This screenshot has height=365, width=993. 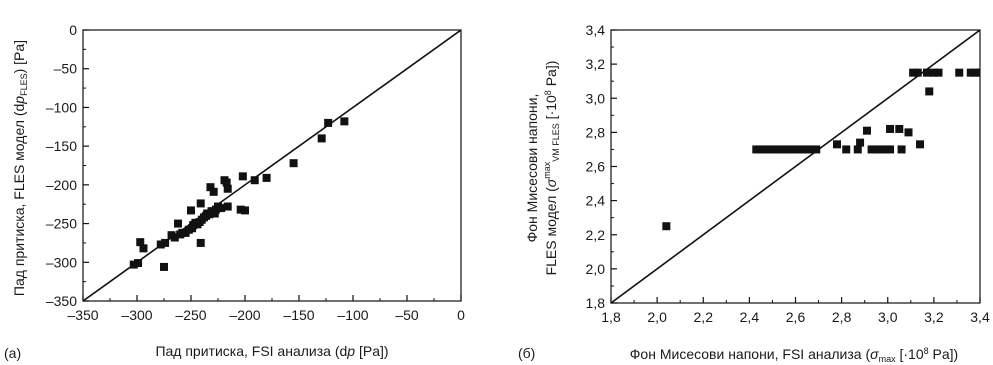 What do you see at coordinates (526, 353) in the screenshot?
I see `chart-b-panel-label: (б)` at bounding box center [526, 353].